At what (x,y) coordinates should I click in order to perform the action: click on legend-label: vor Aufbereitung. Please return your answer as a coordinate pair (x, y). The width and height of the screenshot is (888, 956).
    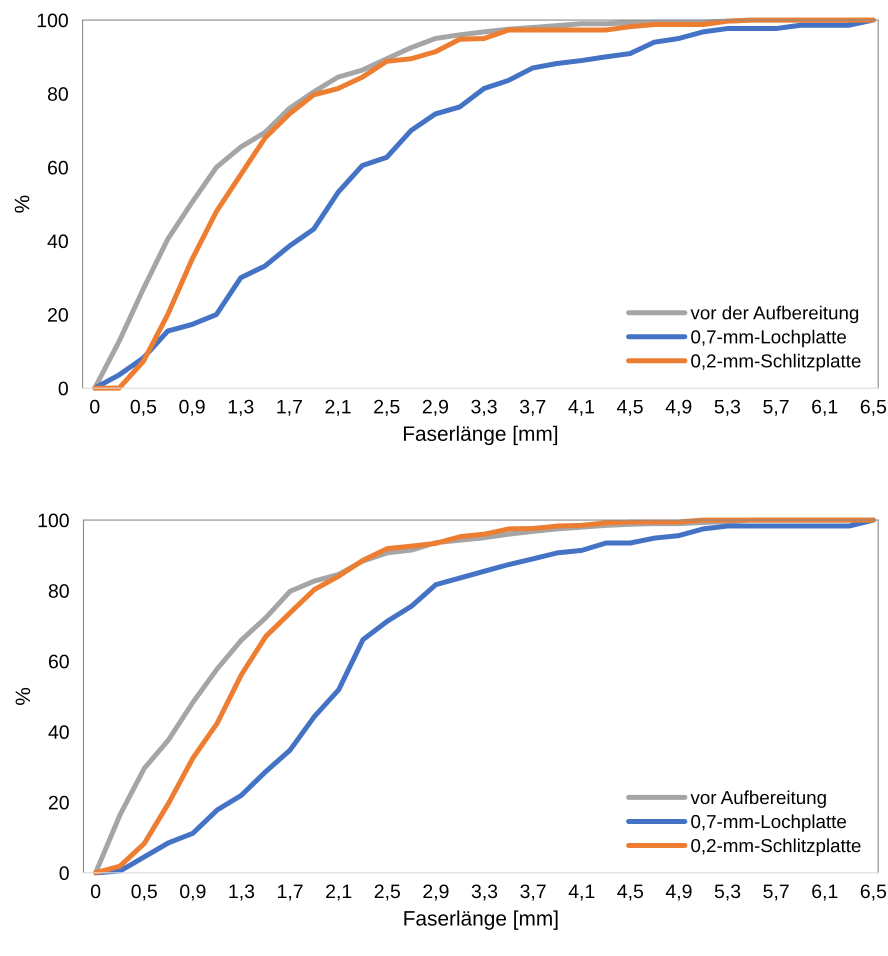
    Looking at the image, I should click on (758, 799).